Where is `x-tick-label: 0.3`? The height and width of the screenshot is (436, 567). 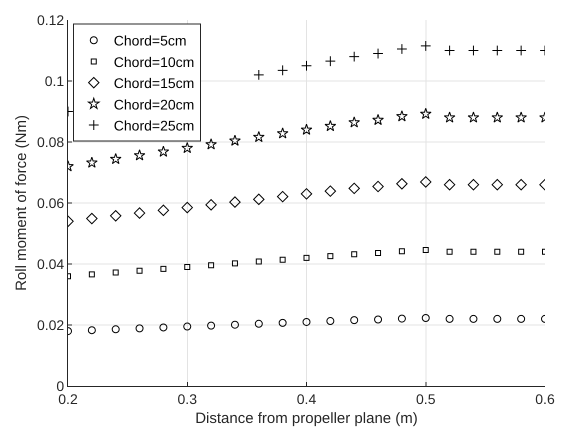 x-tick-label: 0.3 is located at coordinates (188, 398).